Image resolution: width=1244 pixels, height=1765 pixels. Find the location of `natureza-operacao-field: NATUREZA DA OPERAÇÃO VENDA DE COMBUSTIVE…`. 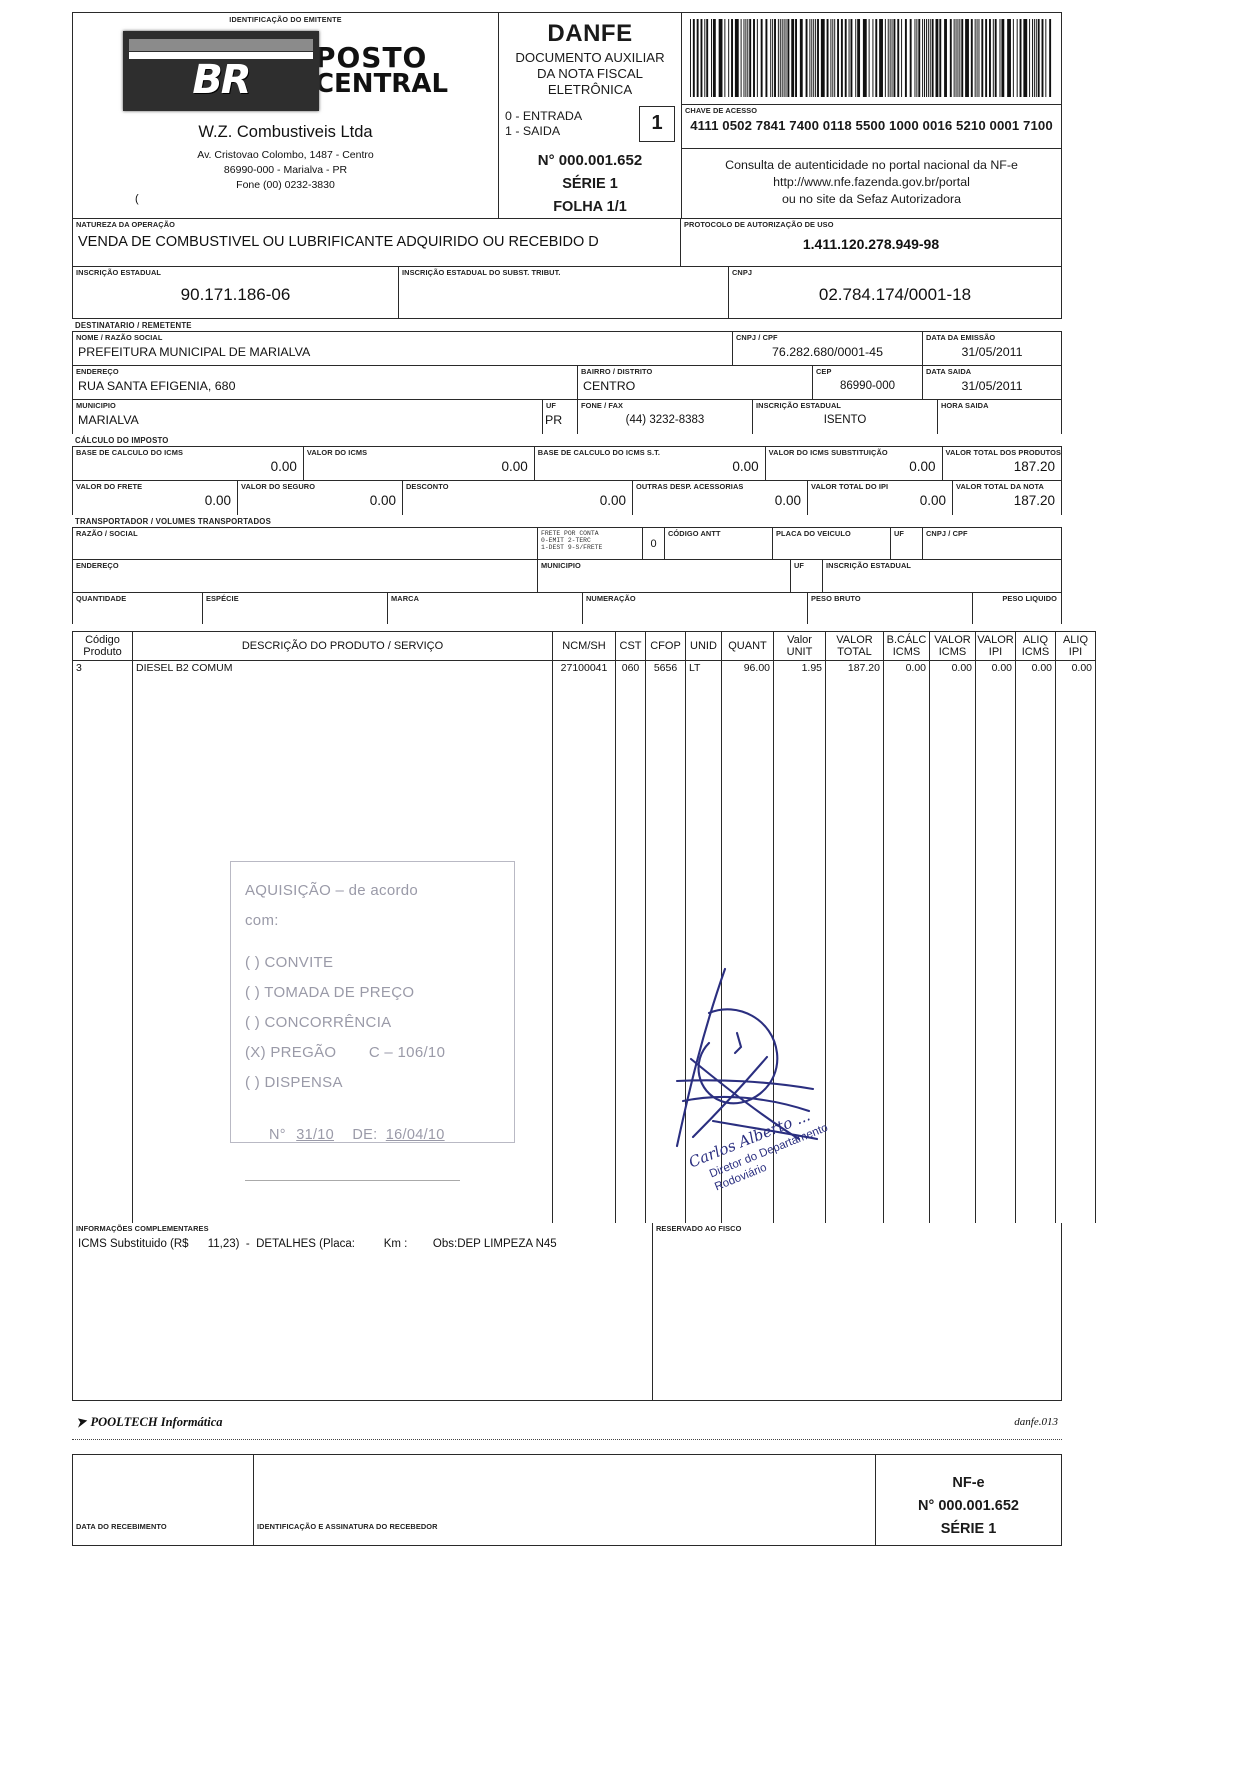

natureza-operacao-field: NATUREZA DA OPERAÇÃO VENDA DE COMBUSTIVE… is located at coordinates (377, 242).